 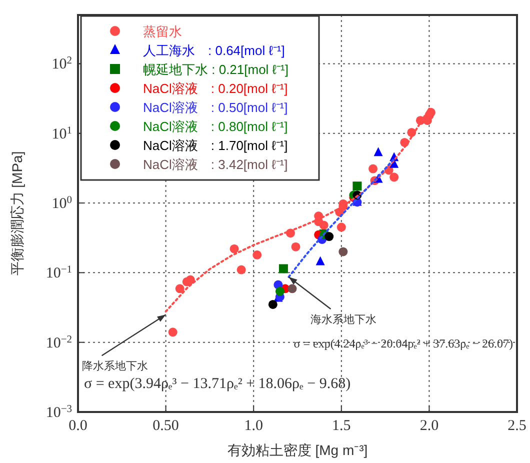 I want to click on legend-label: NaCl溶液 : 0.80[mol ℓ⁻¹], so click(x=215, y=126).